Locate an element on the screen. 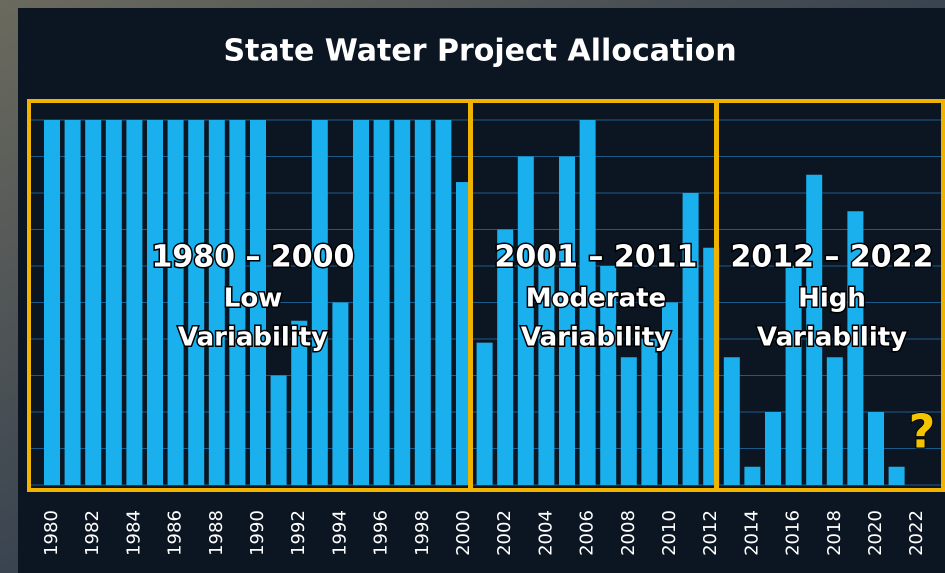 The height and width of the screenshot is (573, 945). x-tick-label: 2000 is located at coordinates (463, 533).